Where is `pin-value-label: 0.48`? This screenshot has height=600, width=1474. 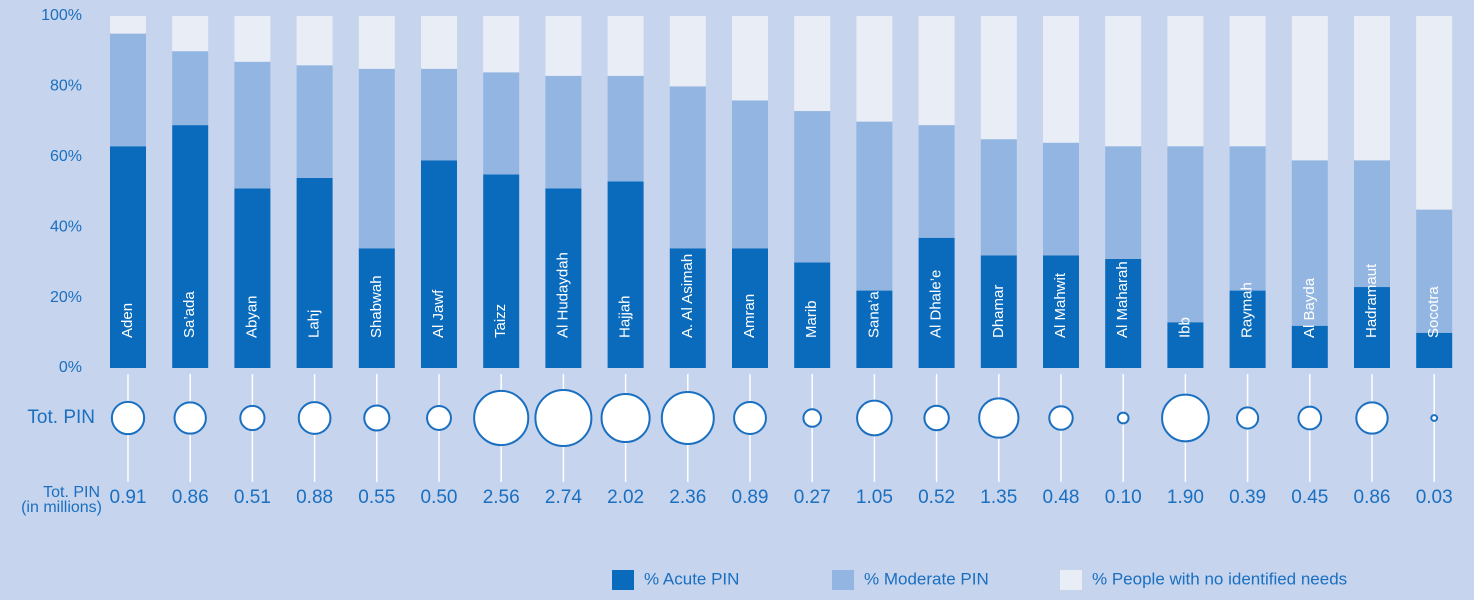 pin-value-label: 0.48 is located at coordinates (1061, 497).